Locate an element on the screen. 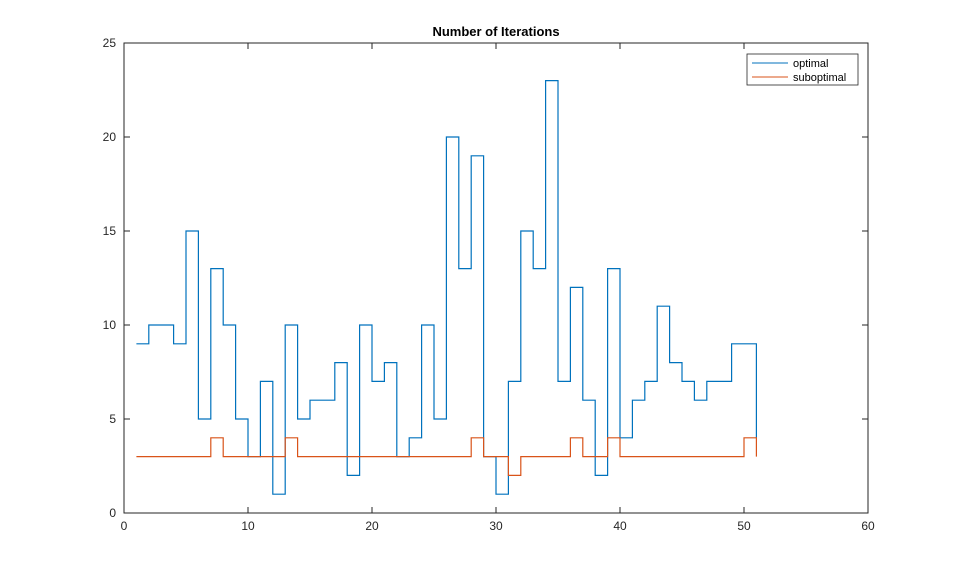 The height and width of the screenshot is (577, 959). legend-label-optimal: optimal is located at coordinates (810, 64).